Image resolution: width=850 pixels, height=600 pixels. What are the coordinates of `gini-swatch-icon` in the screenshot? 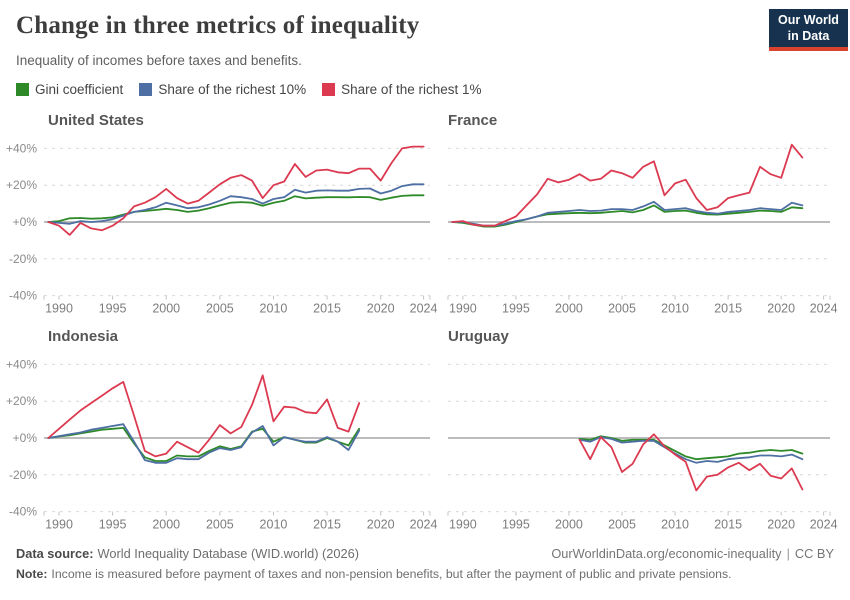 It's located at (22, 89).